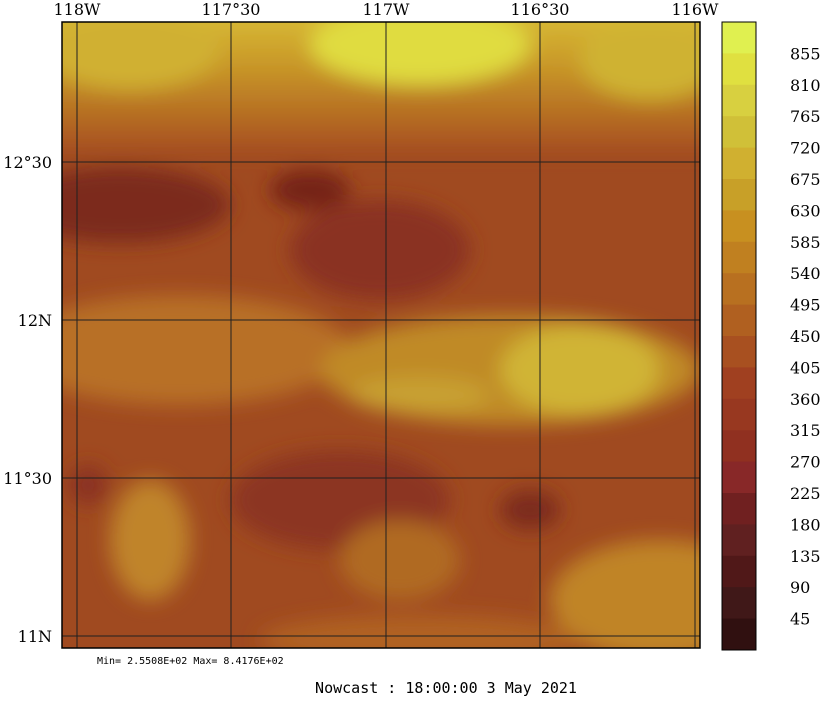 Image resolution: width=828 pixels, height=701 pixels. Describe the element at coordinates (805, 336) in the screenshot. I see `colorbar-label: 450` at that location.